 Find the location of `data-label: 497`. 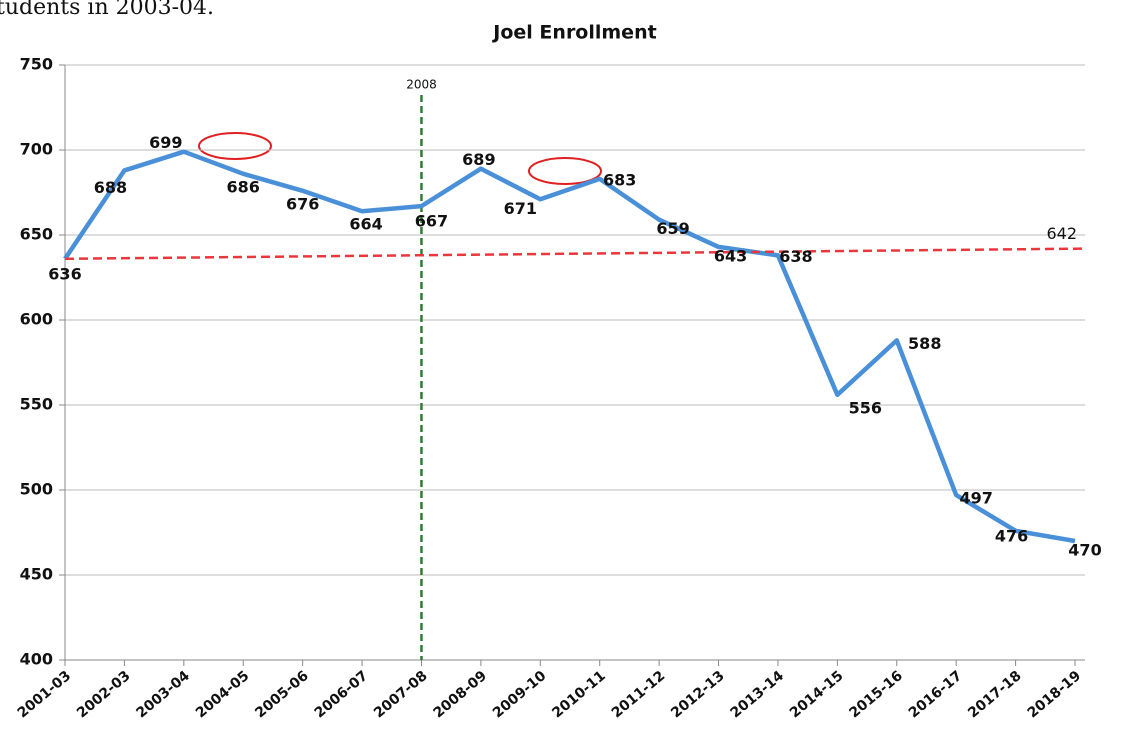

data-label: 497 is located at coordinates (975, 498).